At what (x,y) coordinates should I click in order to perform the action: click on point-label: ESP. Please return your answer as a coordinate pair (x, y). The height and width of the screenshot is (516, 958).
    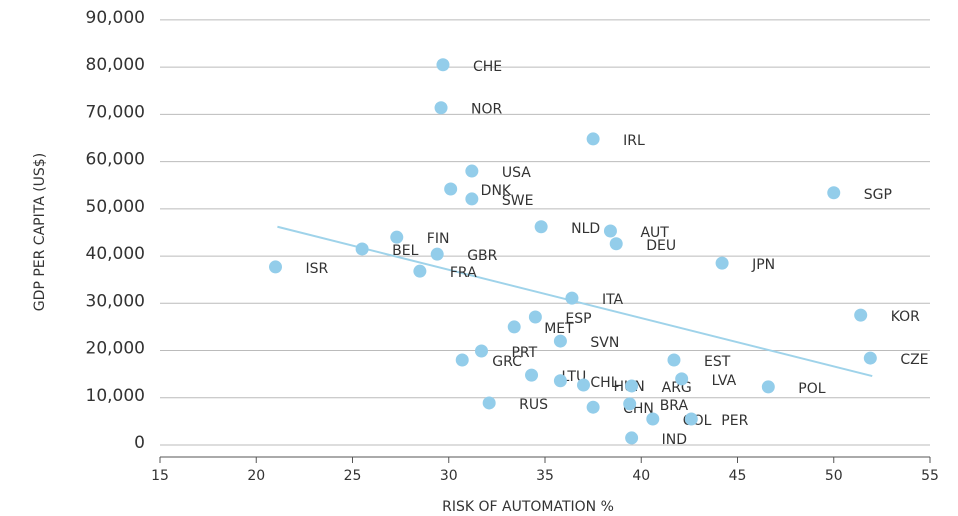
    Looking at the image, I should click on (578, 319).